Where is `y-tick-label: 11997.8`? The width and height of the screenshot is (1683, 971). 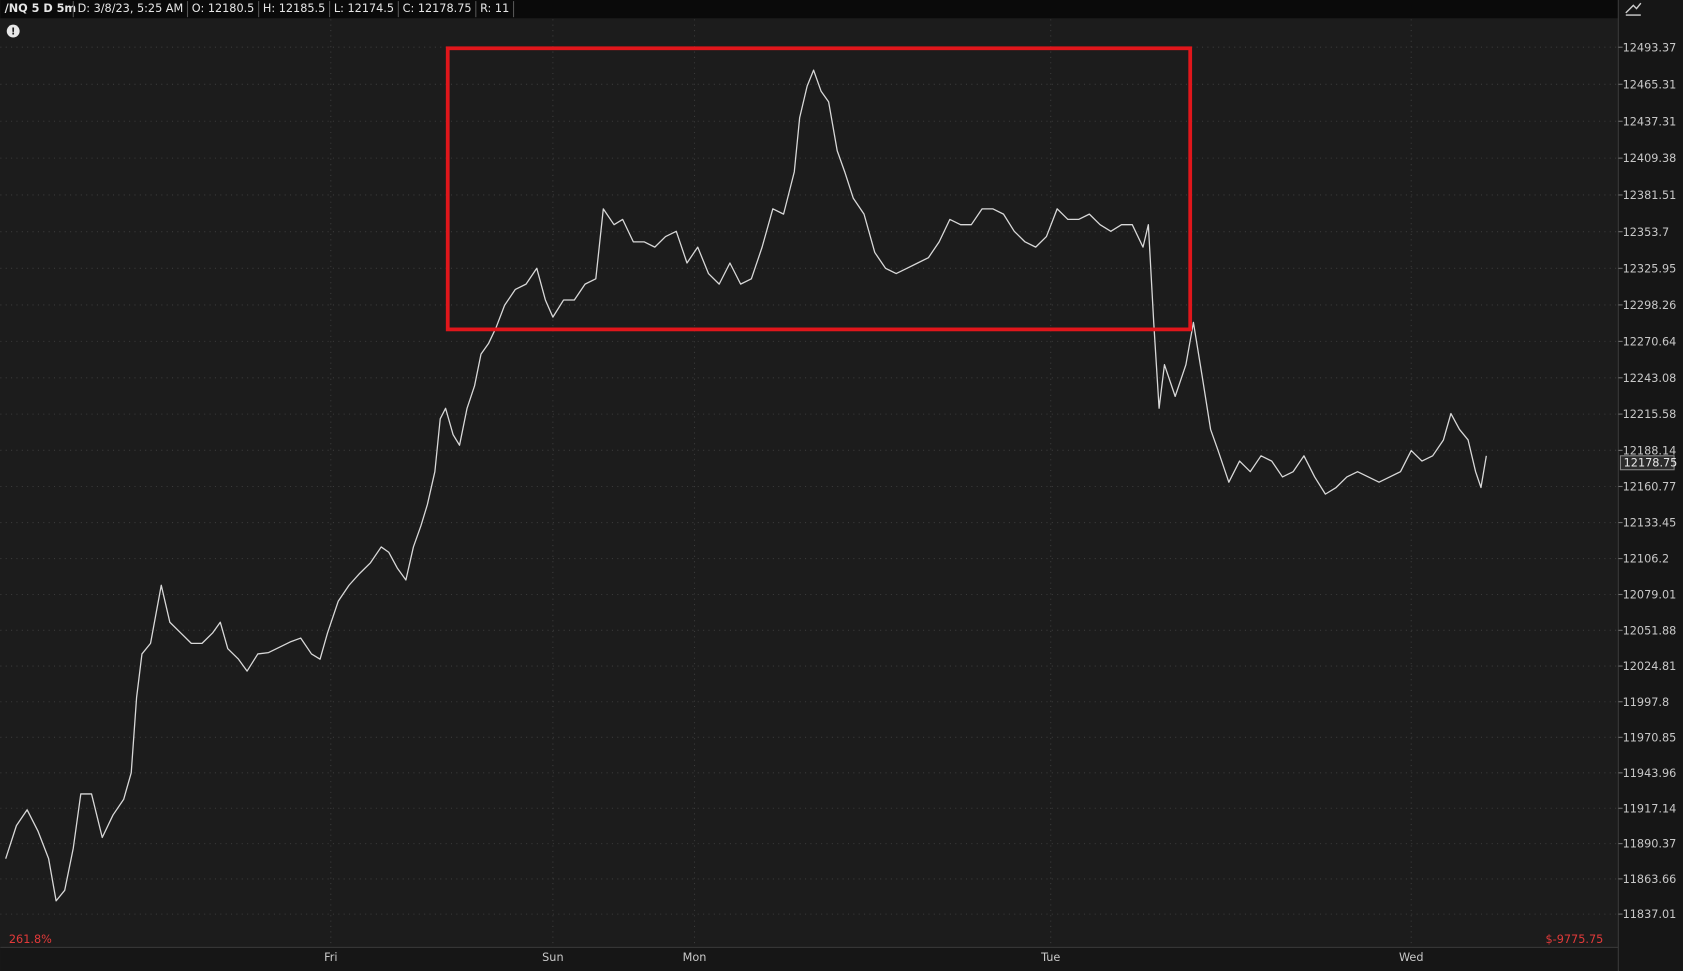
y-tick-label: 11997.8 is located at coordinates (1646, 702).